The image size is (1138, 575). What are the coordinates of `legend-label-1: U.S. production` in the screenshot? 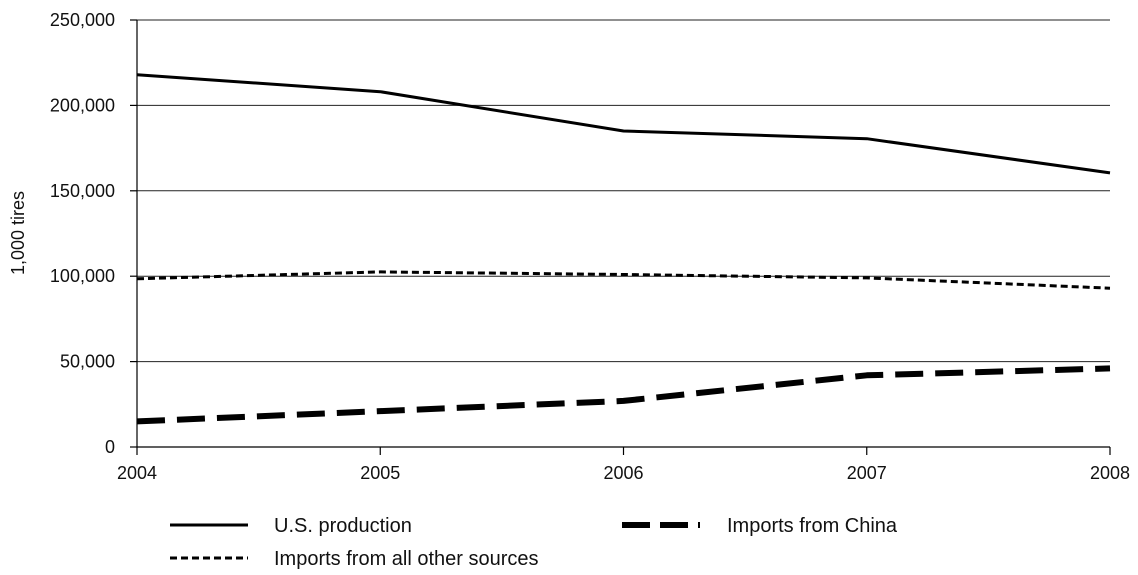 It's located at (343, 526).